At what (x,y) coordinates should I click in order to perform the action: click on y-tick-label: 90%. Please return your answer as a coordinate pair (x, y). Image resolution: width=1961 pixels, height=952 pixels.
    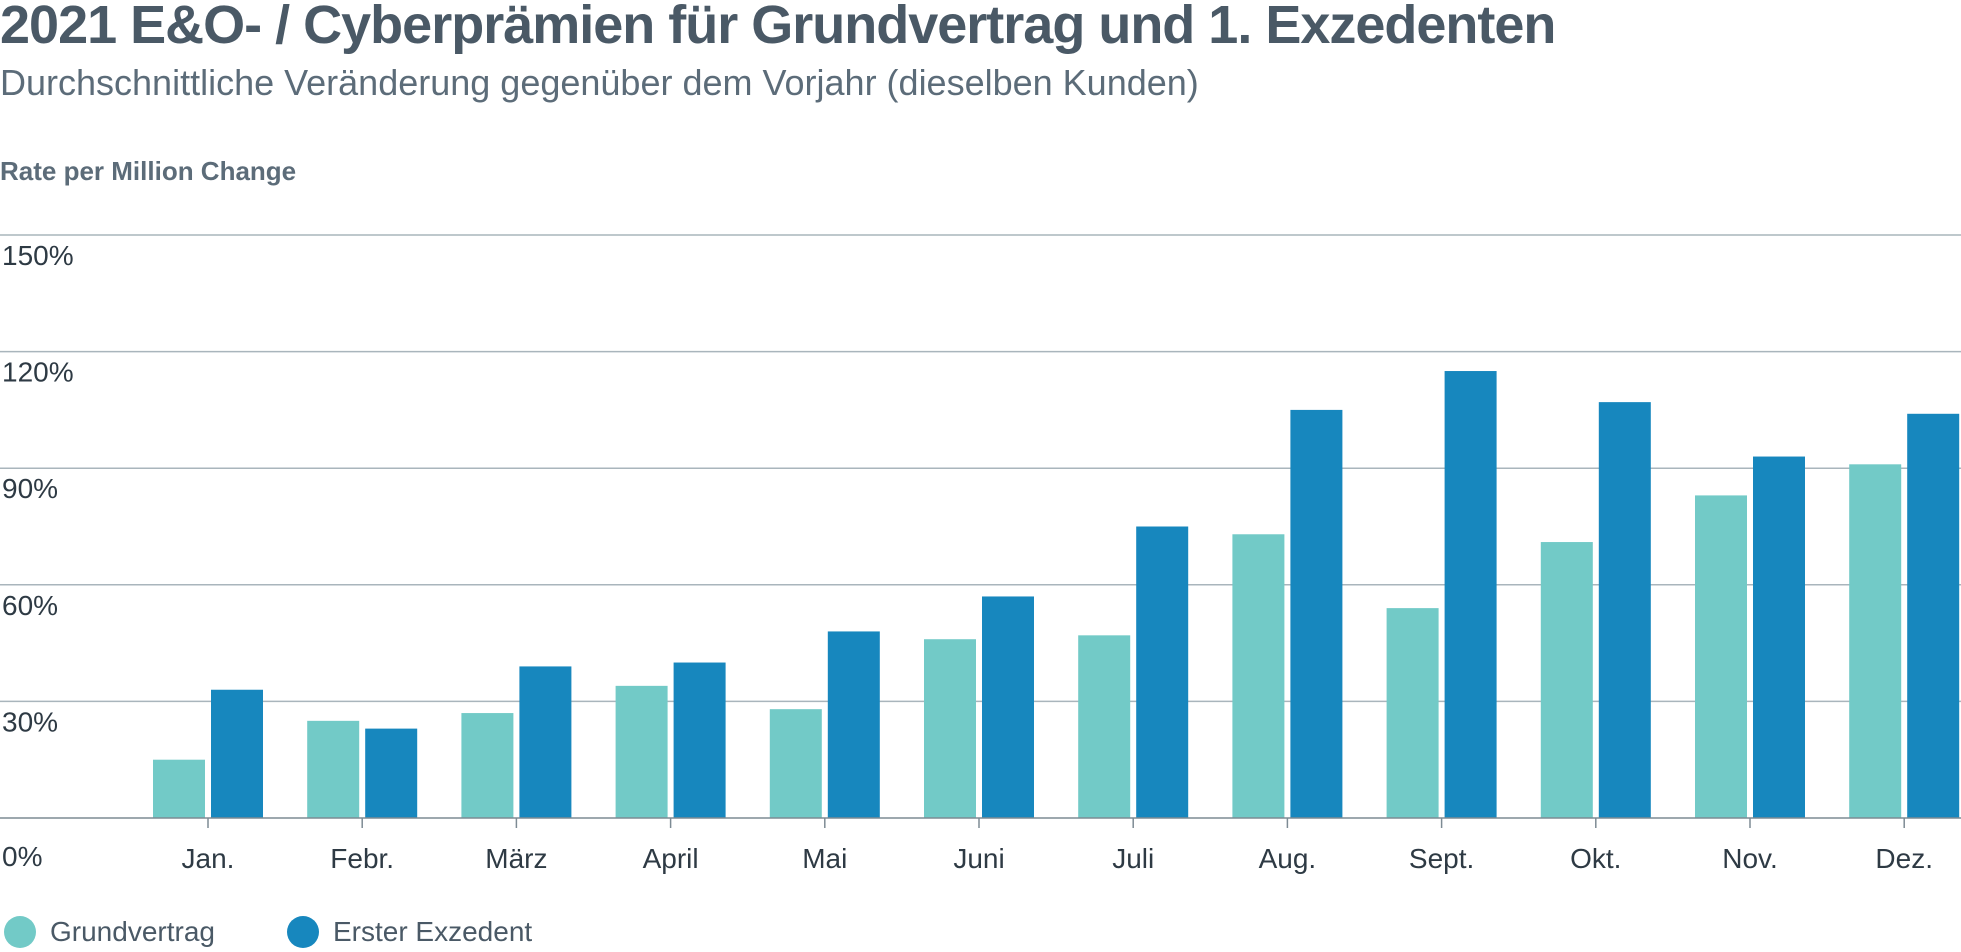
    Looking at the image, I should click on (30, 488).